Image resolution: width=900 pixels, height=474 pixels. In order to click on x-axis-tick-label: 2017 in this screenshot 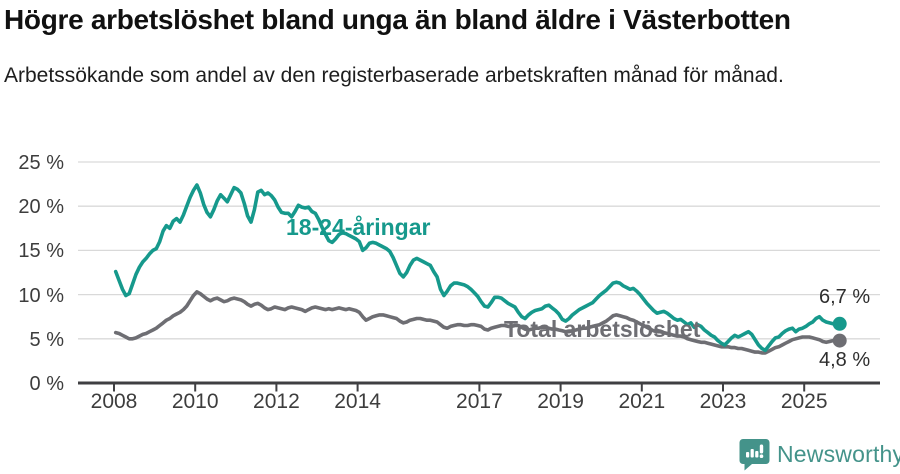, I will do `click(479, 401)`.